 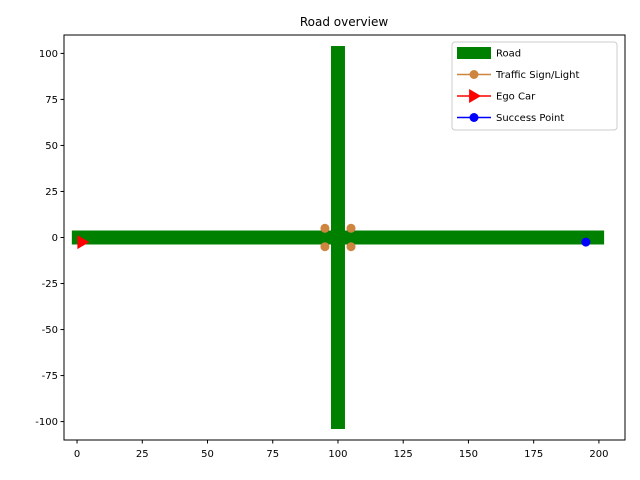 I want to click on y-axis: -100 -75 -50 -25 0 25 50 75 100, so click(x=49, y=238).